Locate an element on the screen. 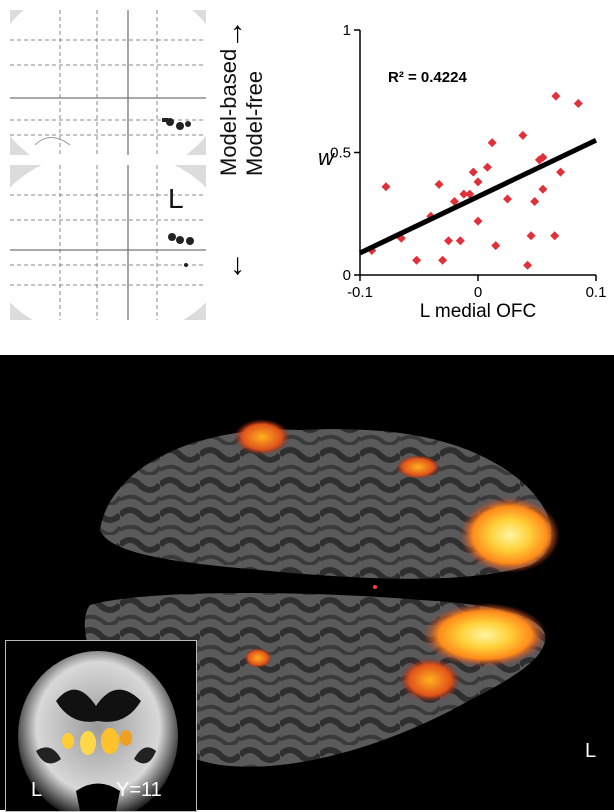  glass-brain-axial-view is located at coordinates (108, 82).